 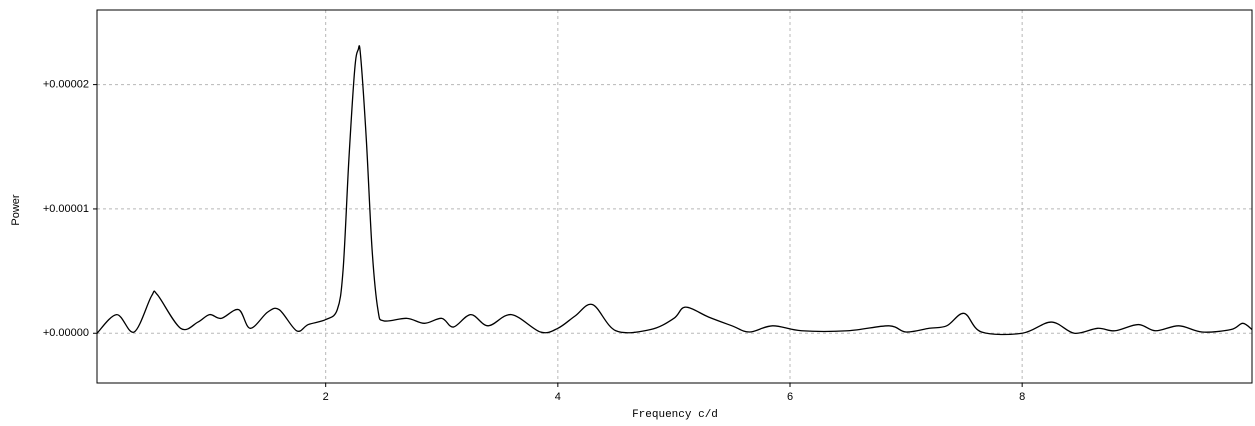 What do you see at coordinates (326, 397) in the screenshot?
I see `x-tick-label: 2` at bounding box center [326, 397].